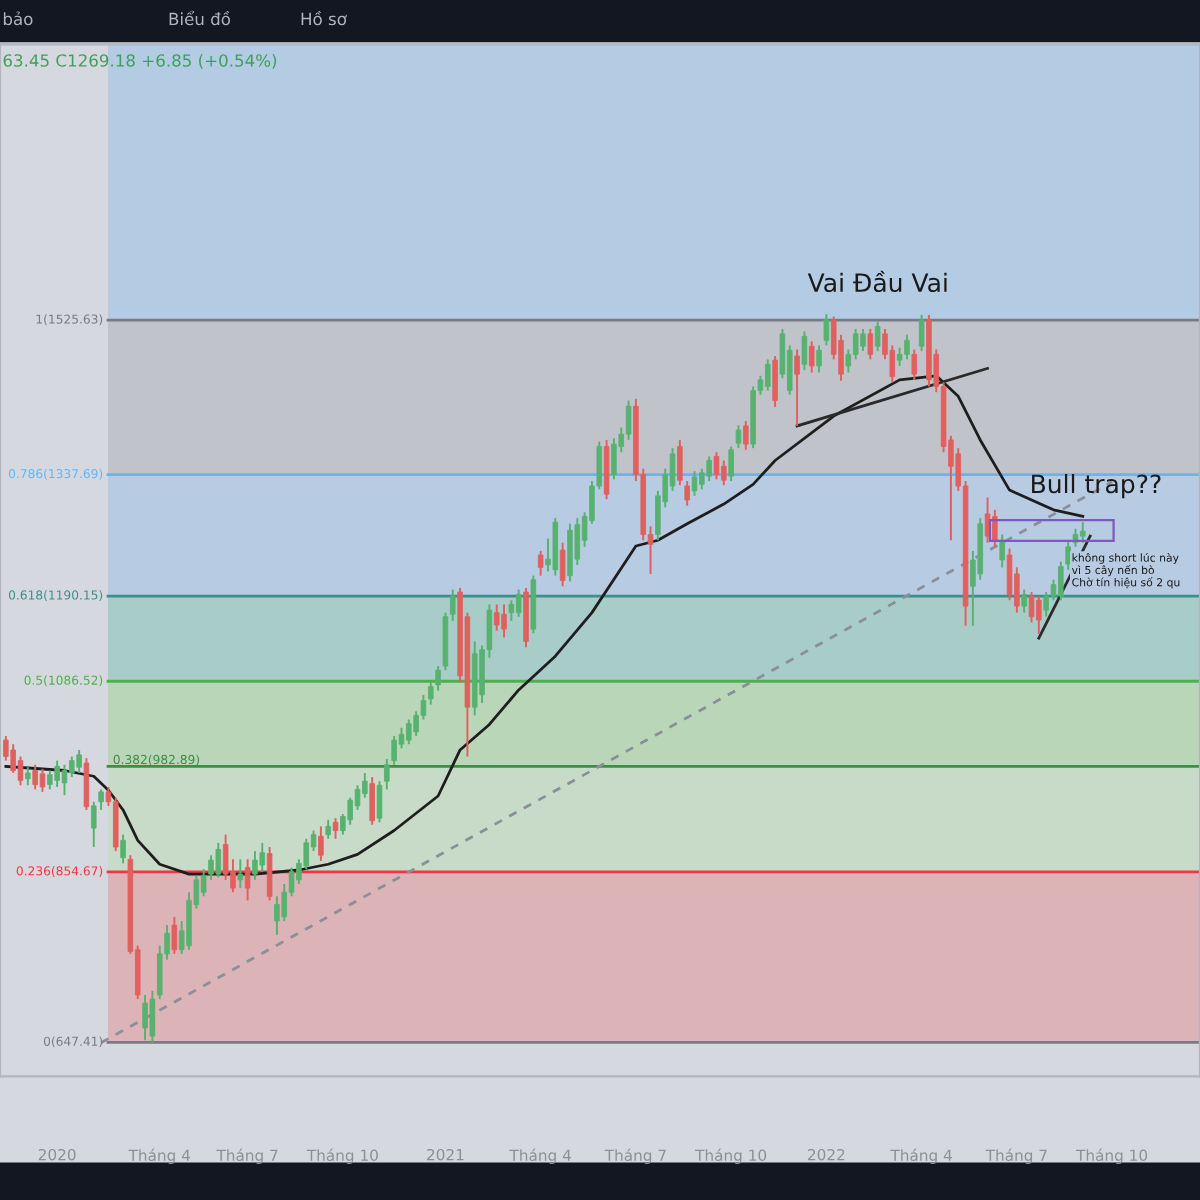  Describe the element at coordinates (140, 61) in the screenshot. I see `annotation: 63.45 C1269.18 +6.85 (+0.54%)` at that location.